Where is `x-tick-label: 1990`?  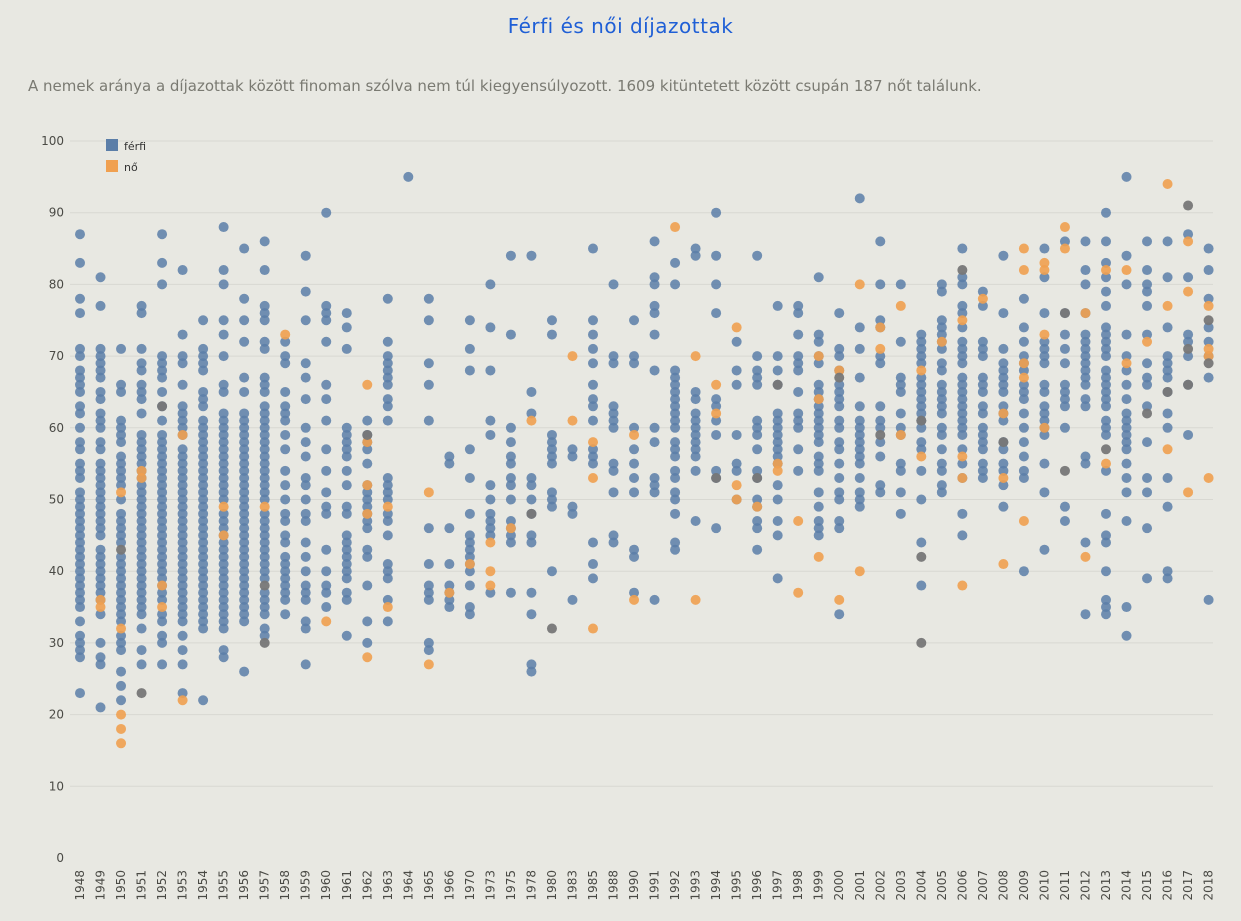 x-tick-label: 1990 is located at coordinates (634, 885).